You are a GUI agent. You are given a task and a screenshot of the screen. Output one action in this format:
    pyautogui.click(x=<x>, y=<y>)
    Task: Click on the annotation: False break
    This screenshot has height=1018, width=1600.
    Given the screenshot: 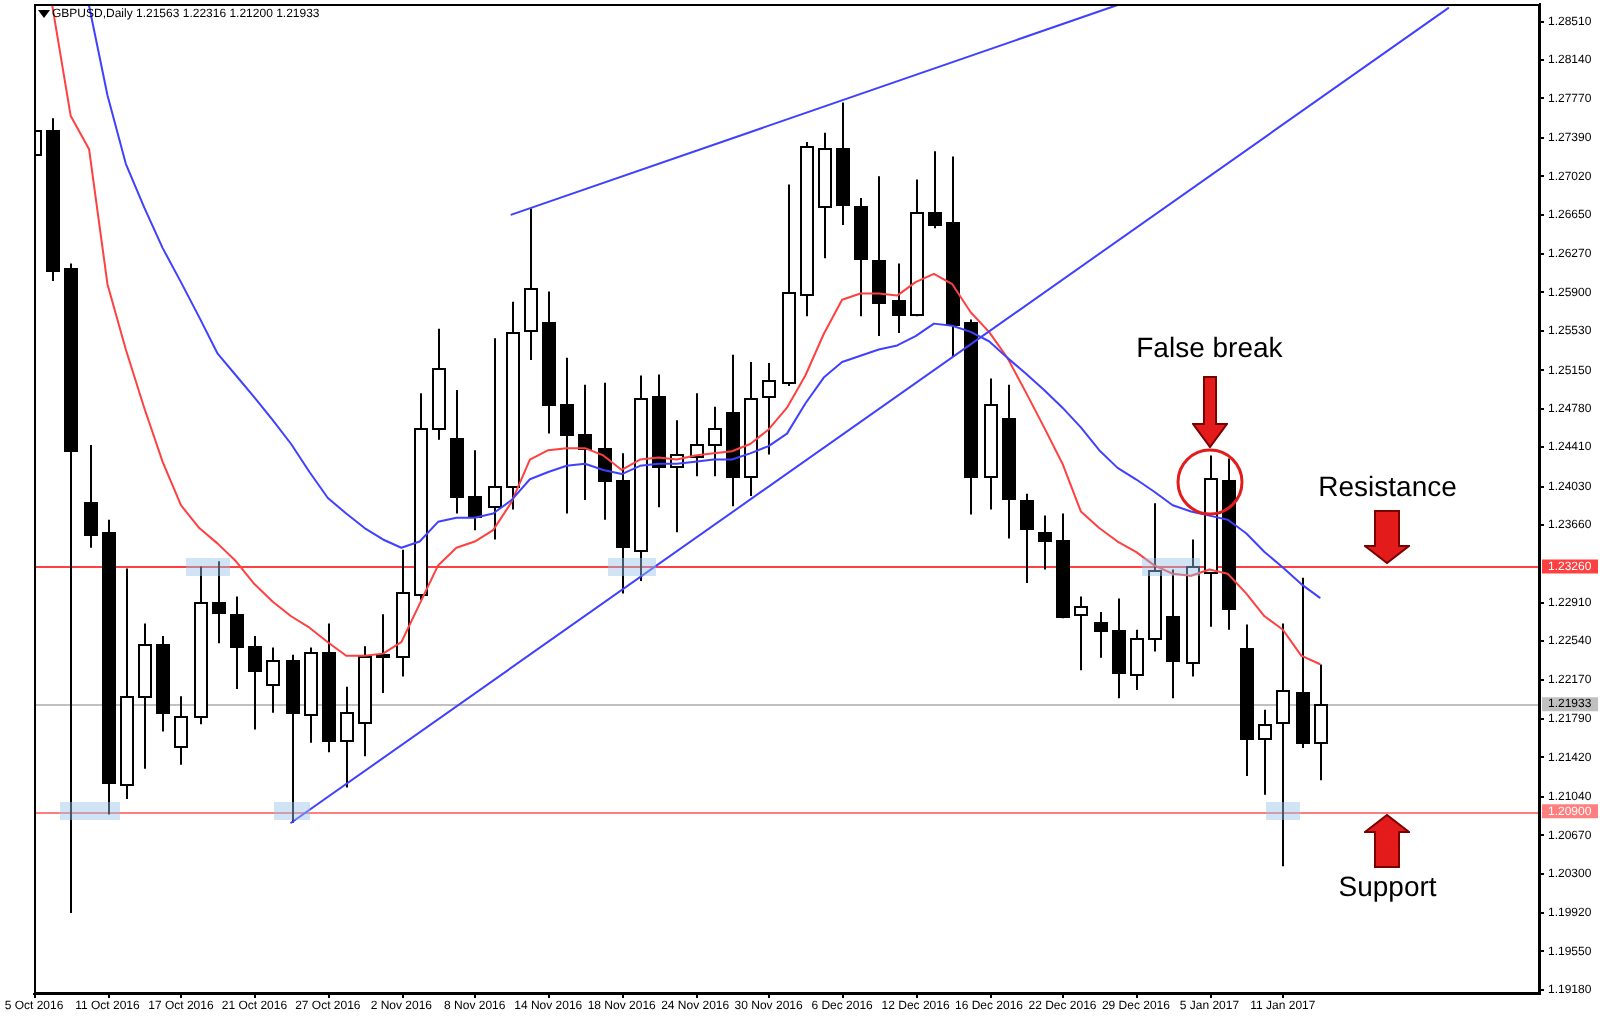 What is the action you would take?
    pyautogui.click(x=1210, y=347)
    